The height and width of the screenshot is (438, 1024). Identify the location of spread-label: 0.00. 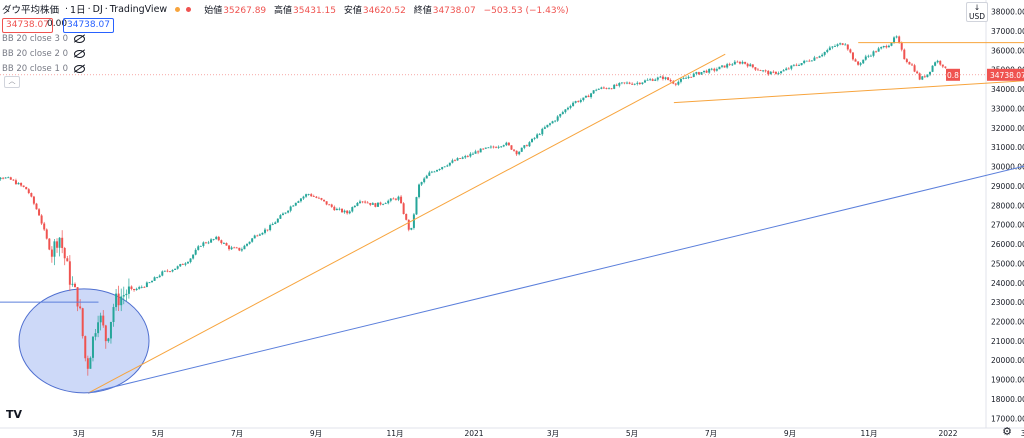
(57, 24).